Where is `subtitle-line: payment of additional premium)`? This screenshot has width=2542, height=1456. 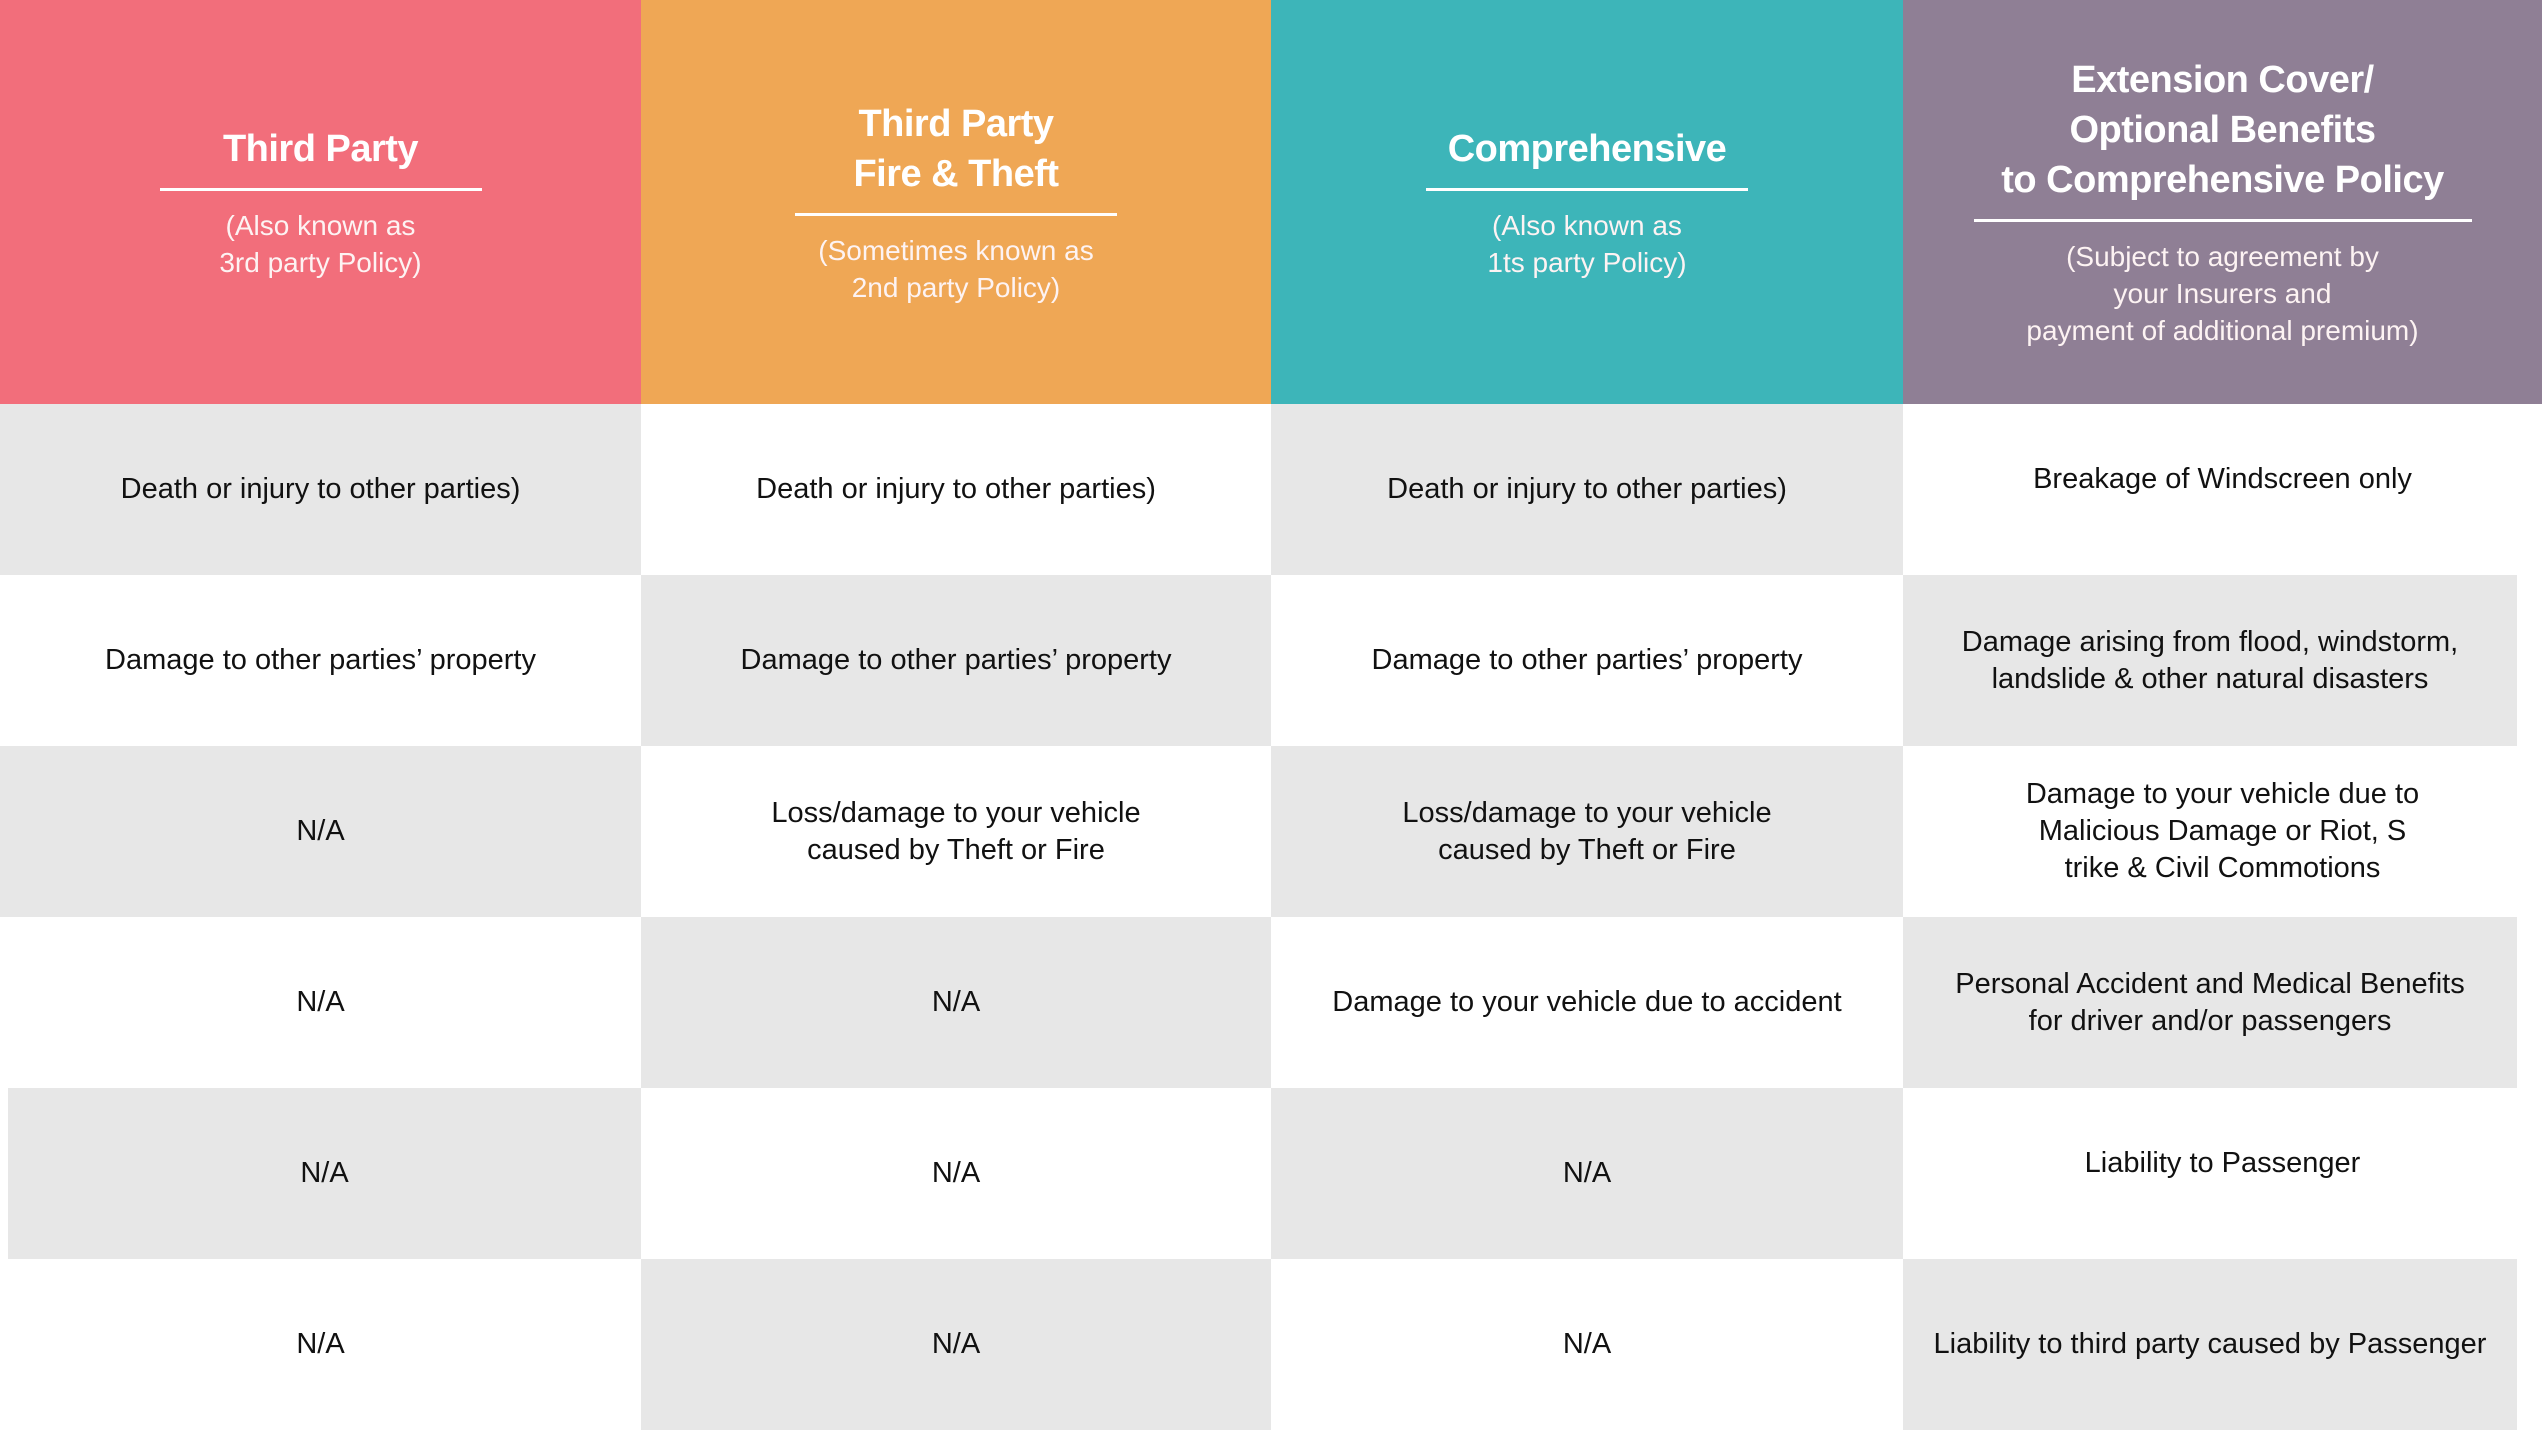 subtitle-line: payment of additional premium) is located at coordinates (2222, 330).